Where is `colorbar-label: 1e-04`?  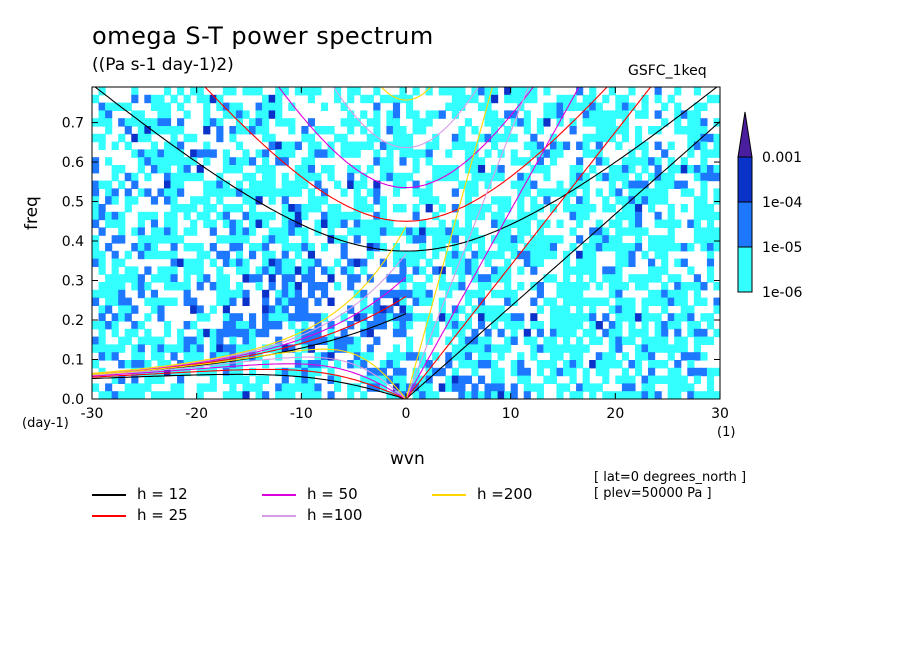
colorbar-label: 1e-04 is located at coordinates (782, 203).